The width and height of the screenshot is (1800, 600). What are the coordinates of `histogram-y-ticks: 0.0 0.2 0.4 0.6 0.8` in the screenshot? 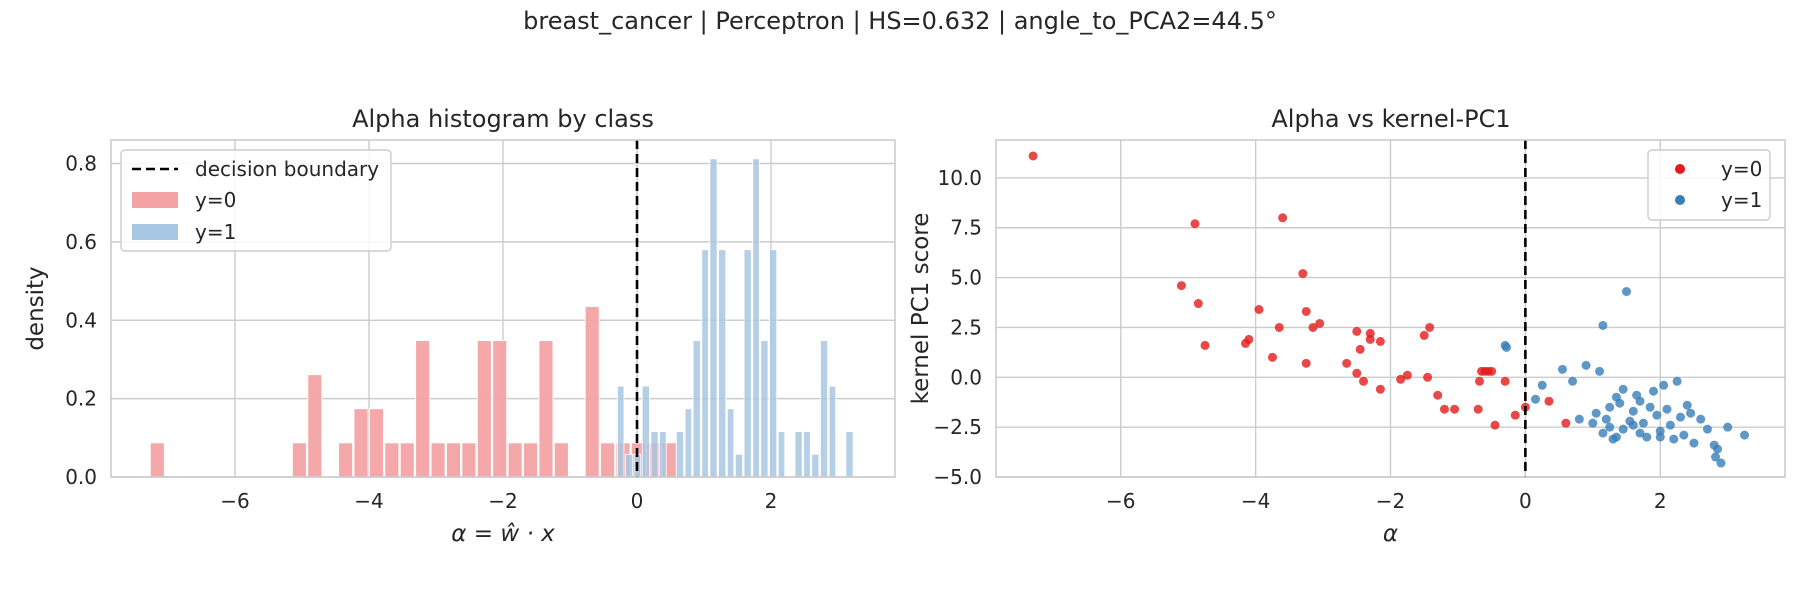 It's located at (81, 320).